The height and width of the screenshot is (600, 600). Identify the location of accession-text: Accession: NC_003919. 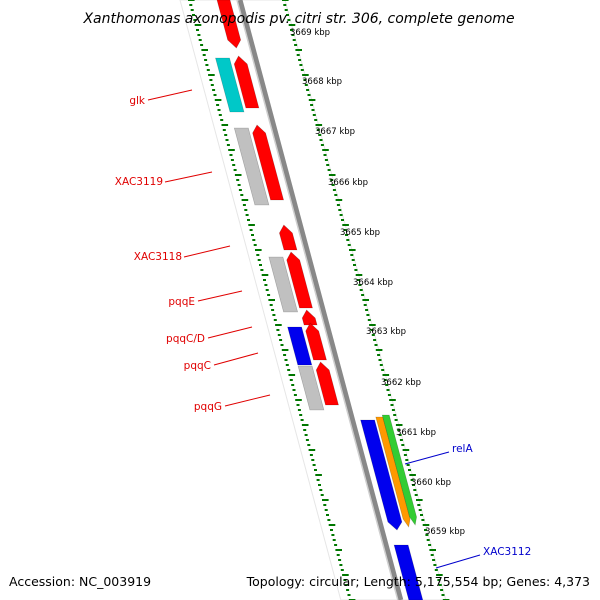
(80, 581).